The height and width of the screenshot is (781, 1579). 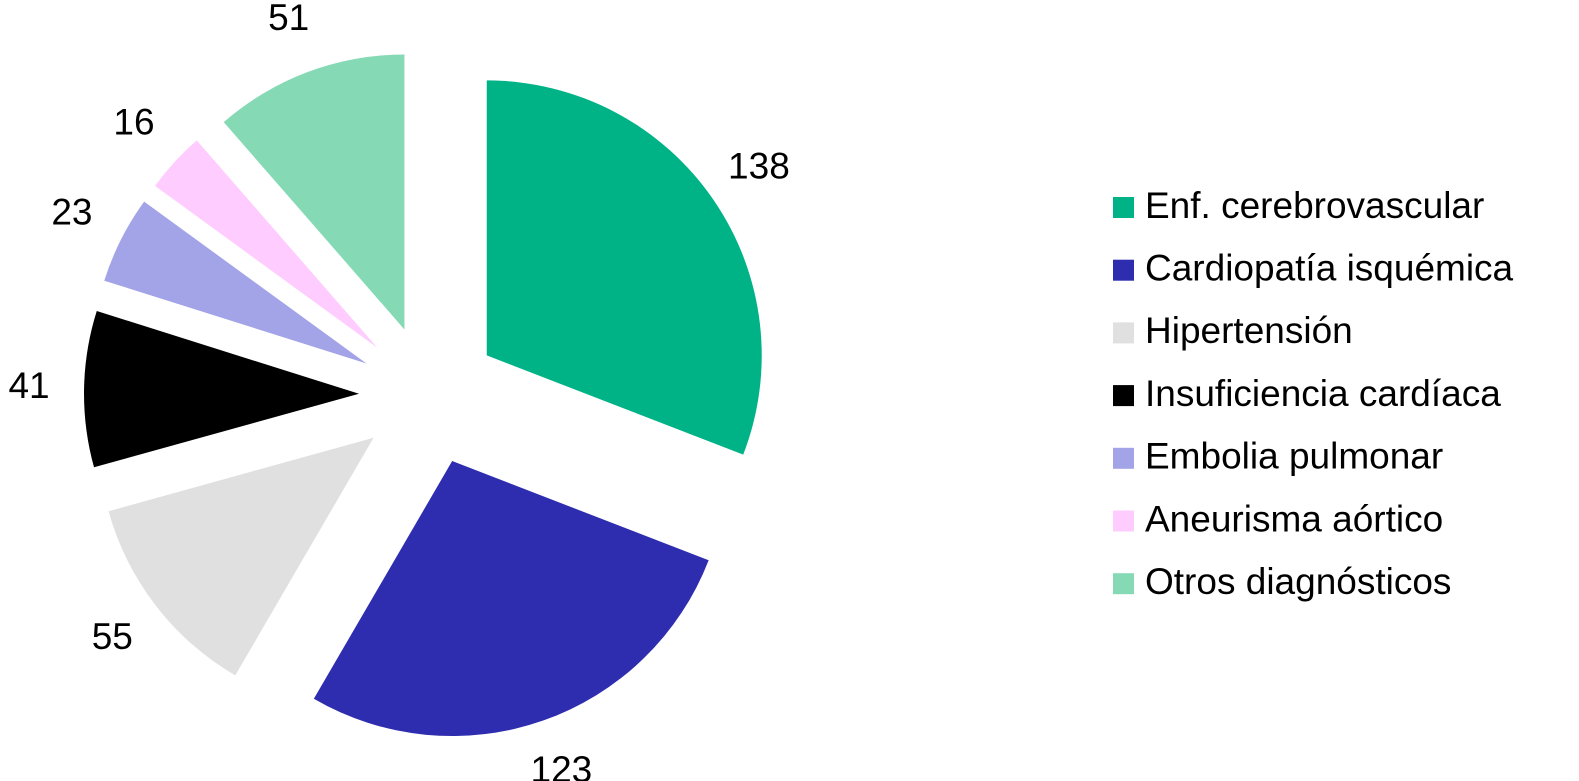 What do you see at coordinates (1249, 330) in the screenshot?
I see `legend-label: Hipertensión` at bounding box center [1249, 330].